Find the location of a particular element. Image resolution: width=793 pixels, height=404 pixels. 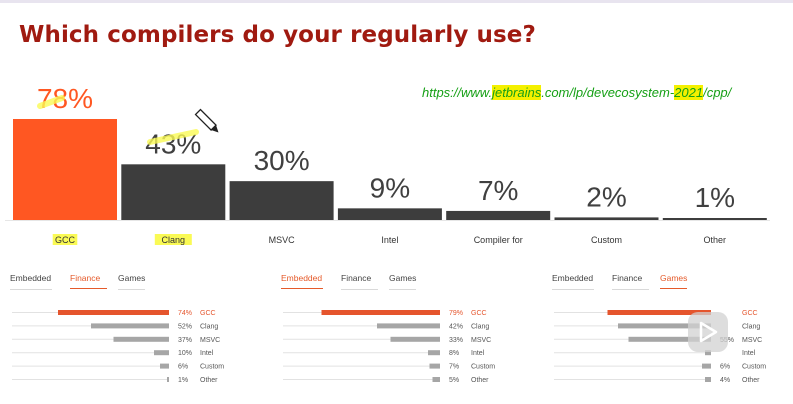

play-icon is located at coordinates (708, 332).